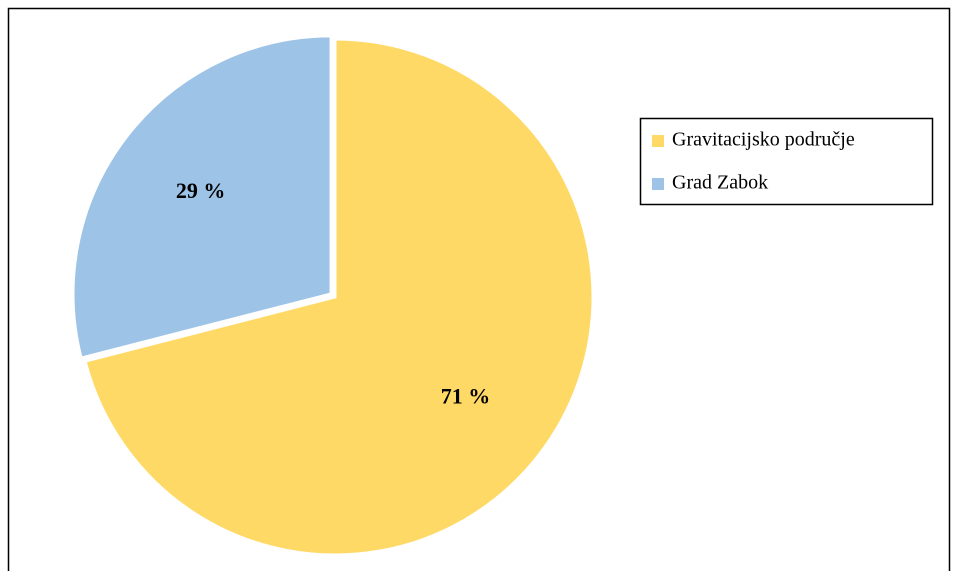 The image size is (959, 571). I want to click on data-label: 29 %, so click(201, 190).